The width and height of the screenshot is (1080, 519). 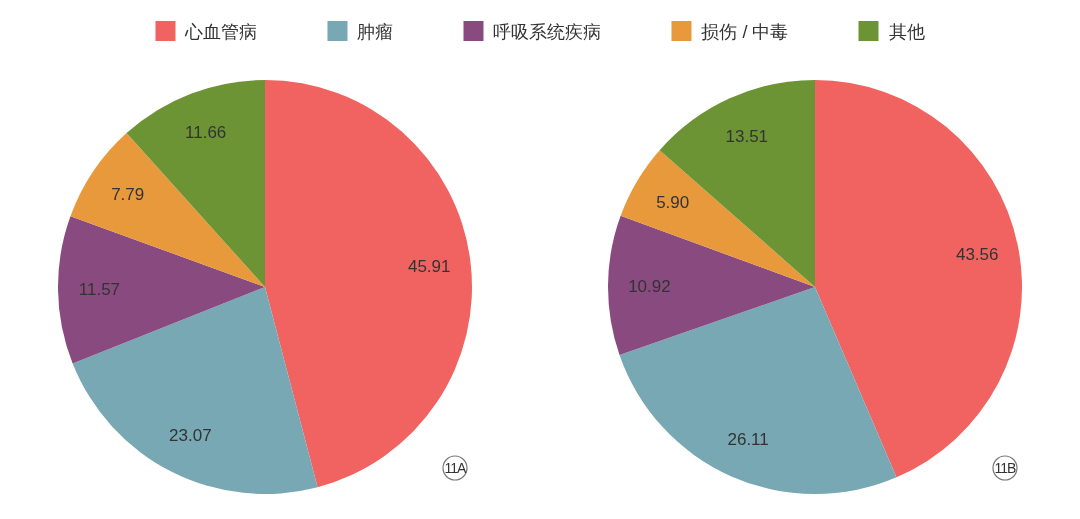 I want to click on legend-label: 损伤 / 中毒, so click(x=745, y=32).